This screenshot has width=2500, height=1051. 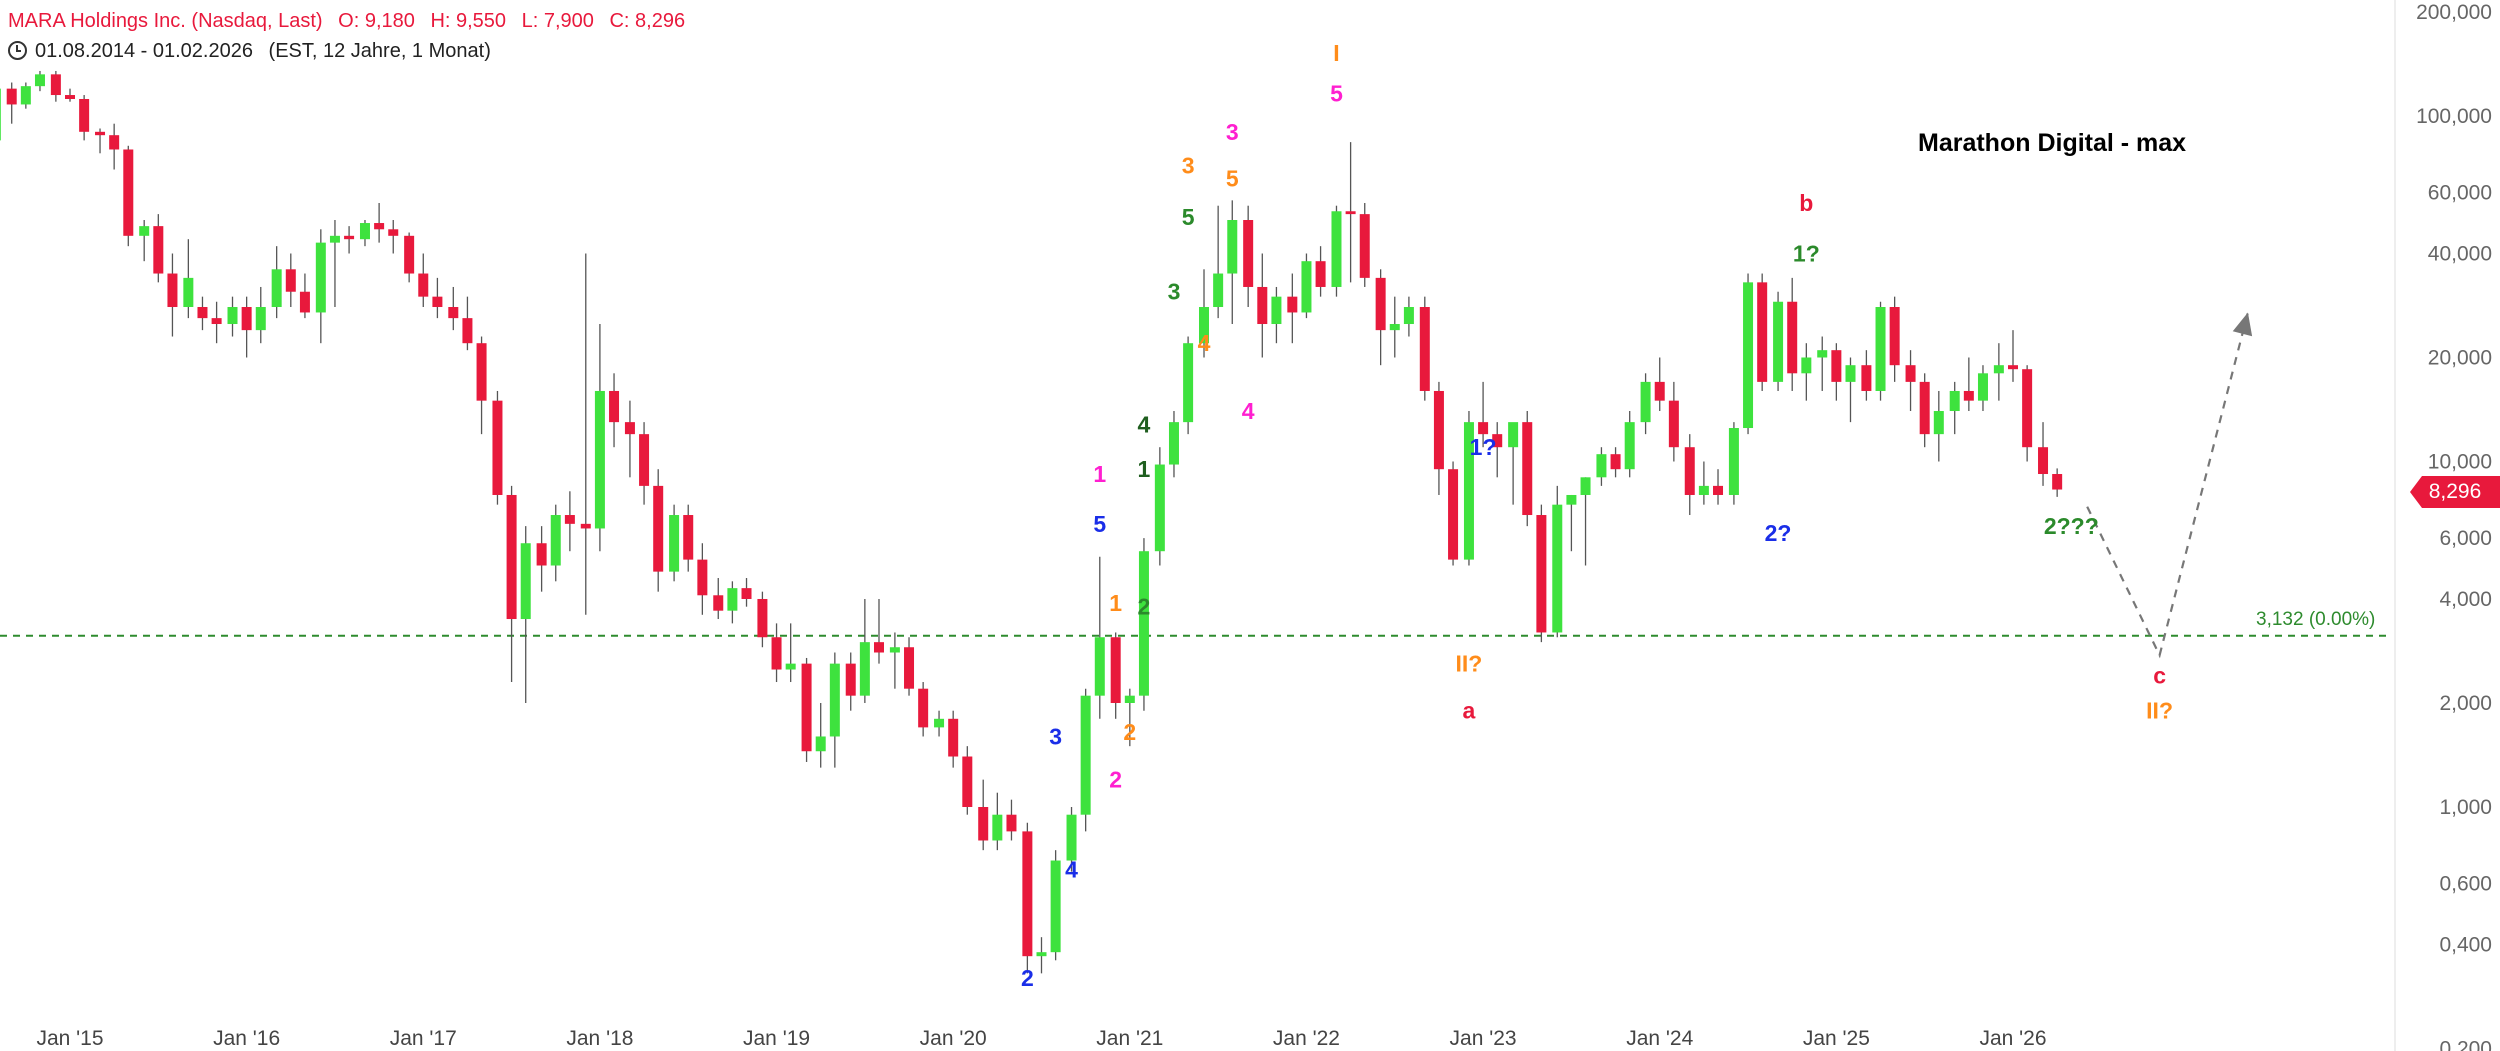 I want to click on x-tick-label: Jan '24, so click(x=1659, y=1038).